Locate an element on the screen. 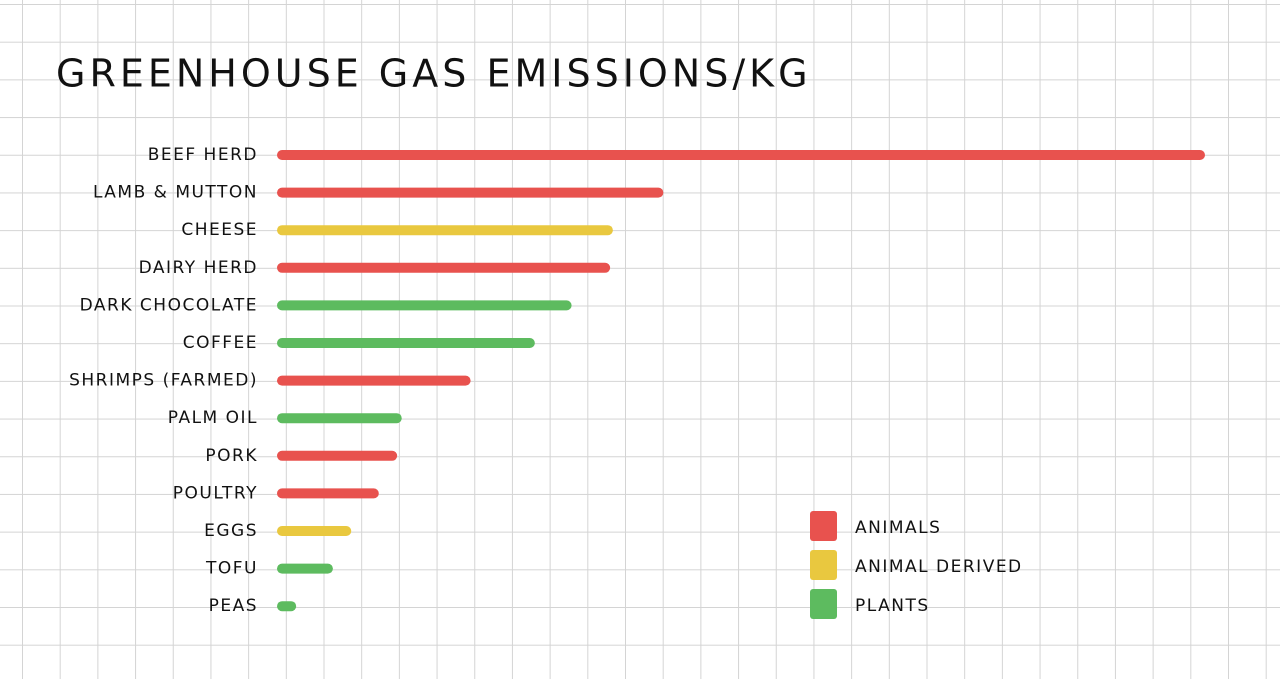 This screenshot has height=679, width=1280. category-label: DAIRY HERD is located at coordinates (198, 268).